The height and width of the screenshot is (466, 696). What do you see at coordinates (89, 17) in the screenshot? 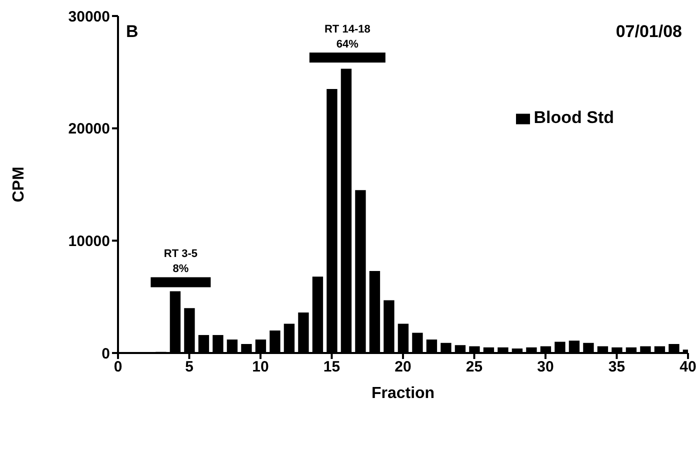
I see `y-tick-label: 30000` at bounding box center [89, 17].